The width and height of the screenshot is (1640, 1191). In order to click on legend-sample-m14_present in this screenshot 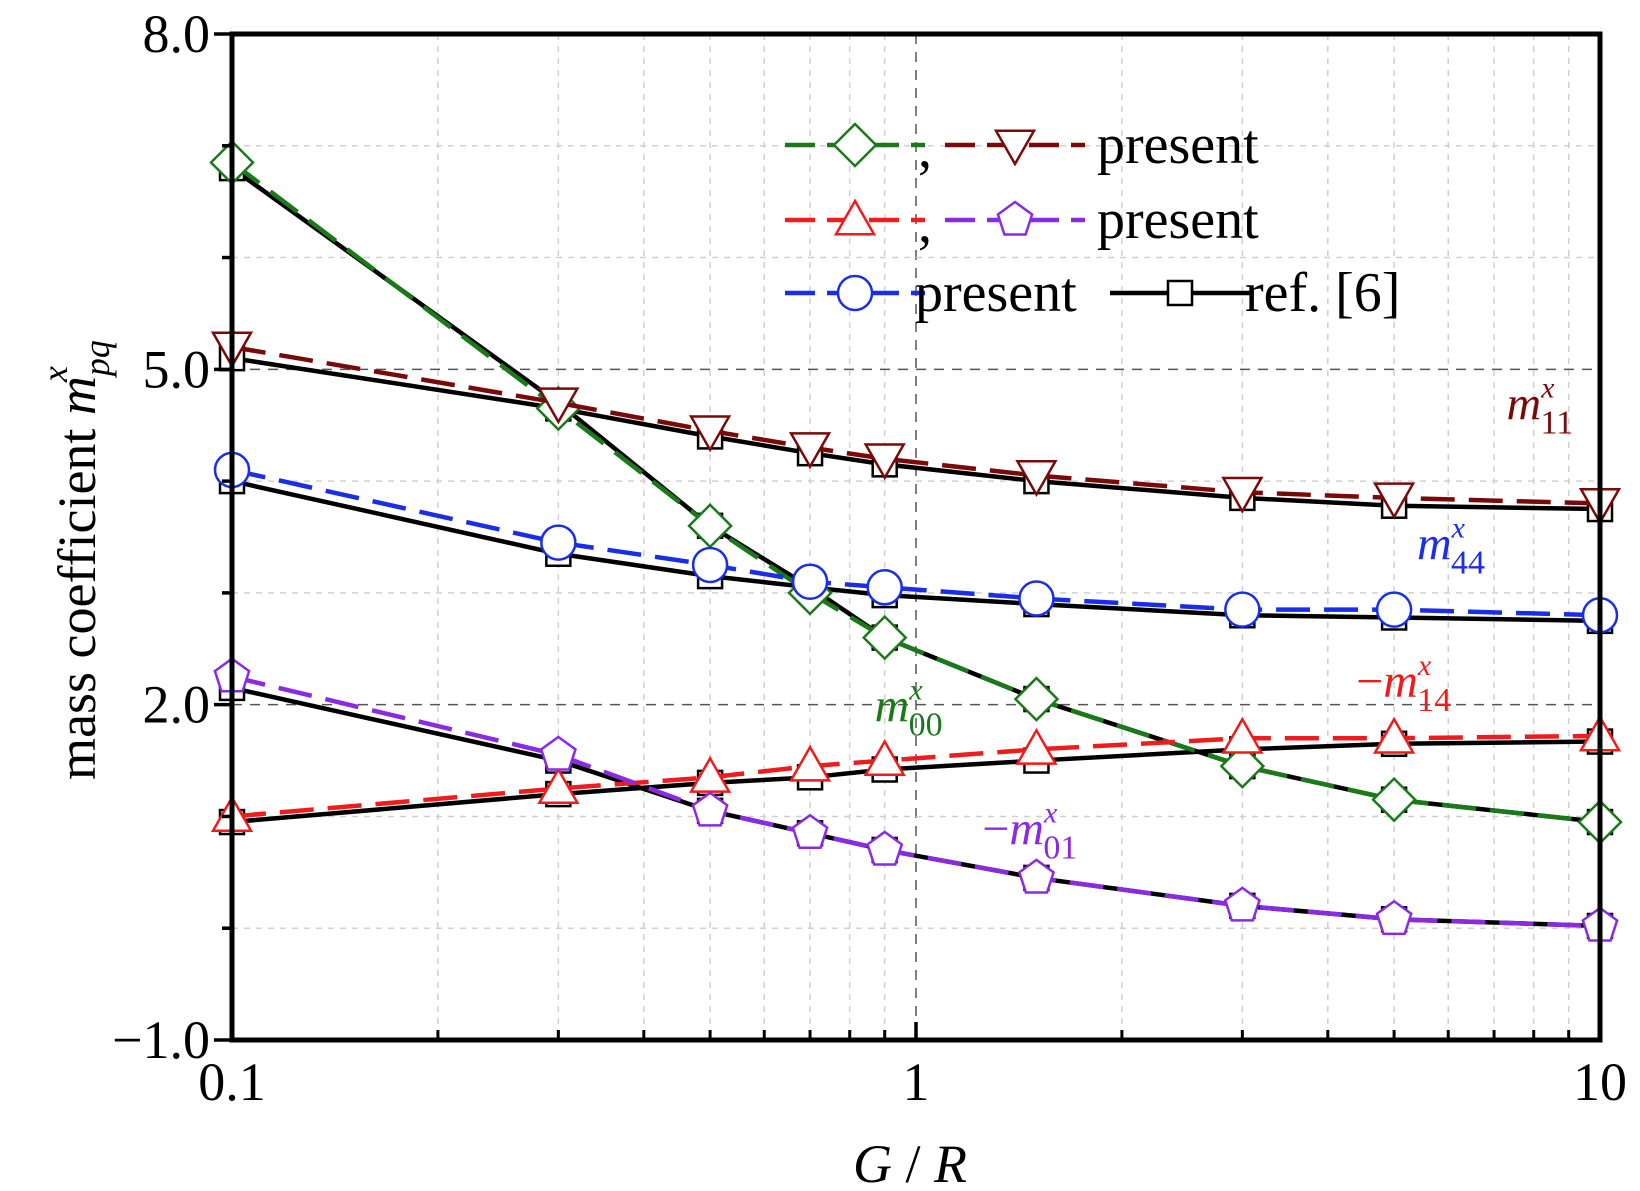, I will do `click(855, 217)`.